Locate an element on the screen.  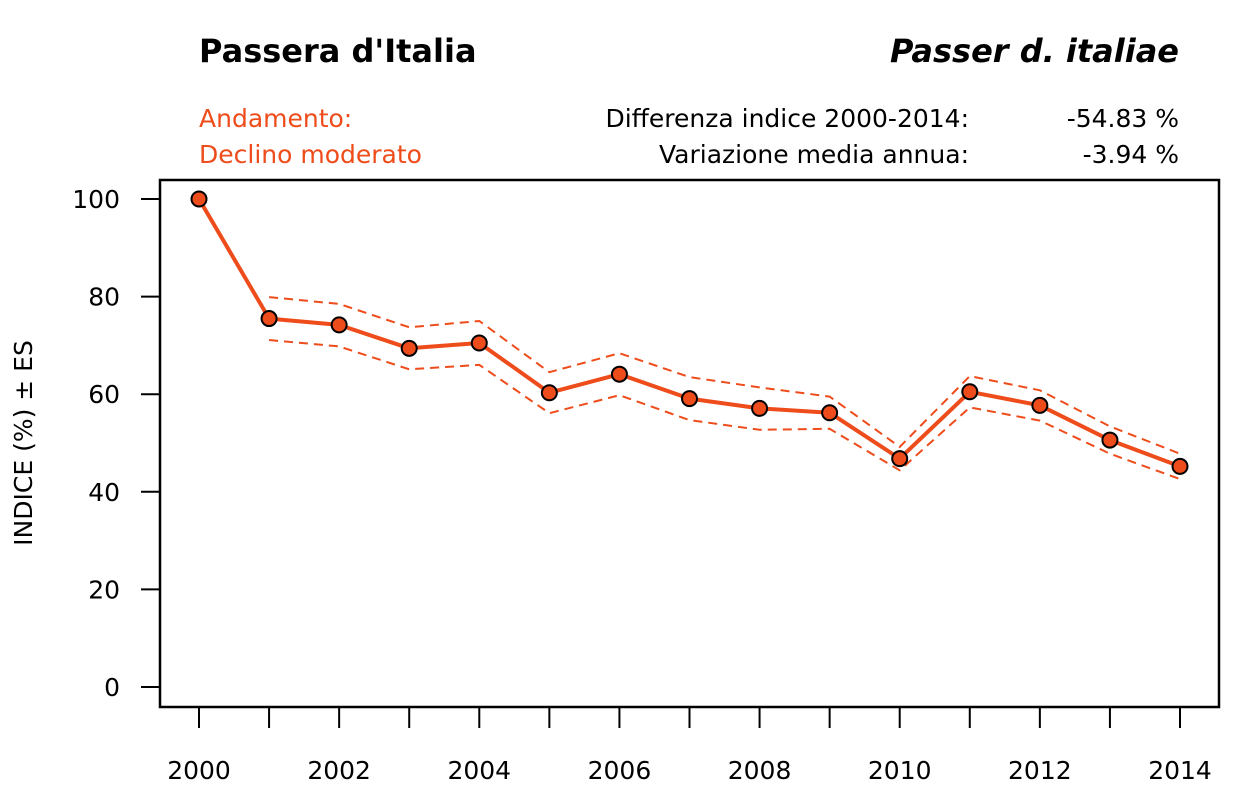
x-tick-label: 2014 is located at coordinates (1180, 770).